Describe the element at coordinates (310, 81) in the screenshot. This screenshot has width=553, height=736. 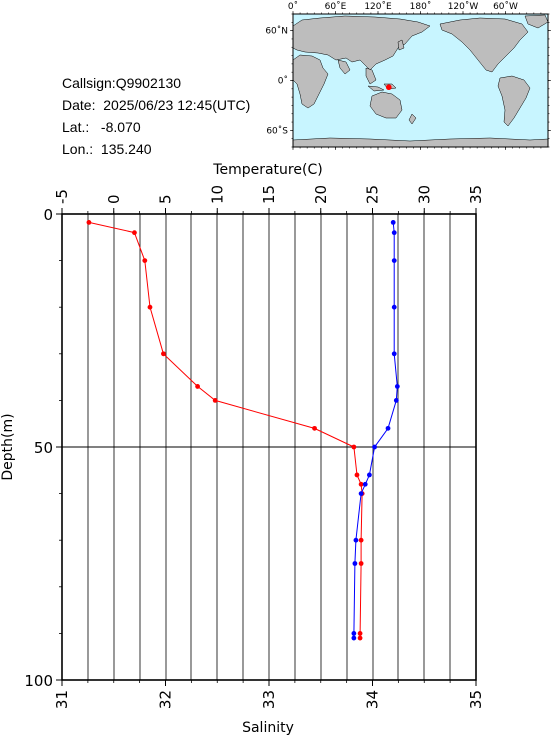
I see `land-africa` at that location.